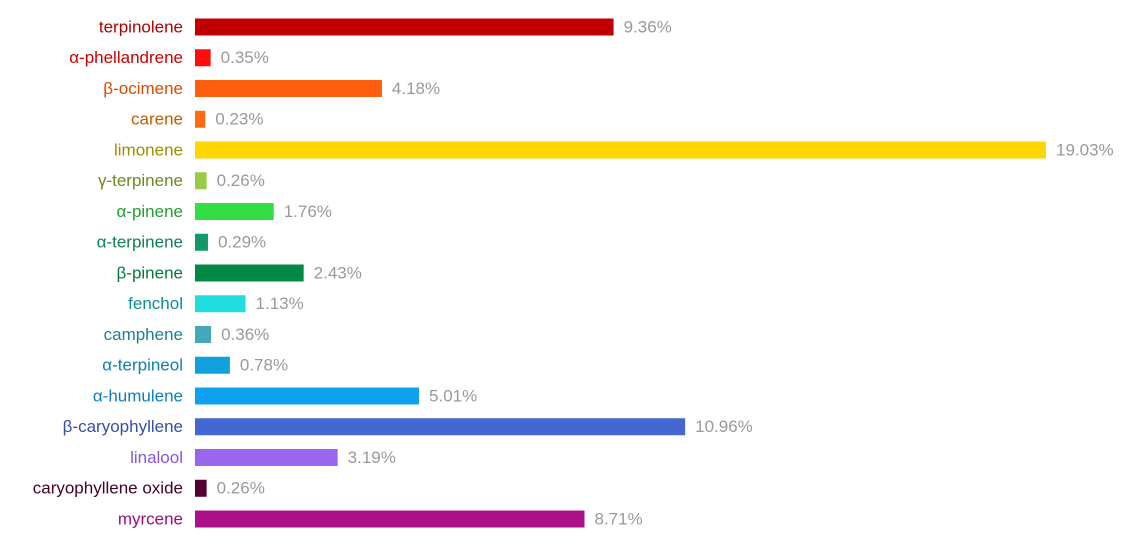  What do you see at coordinates (308, 211) in the screenshot?
I see `value-label: 1.76%` at bounding box center [308, 211].